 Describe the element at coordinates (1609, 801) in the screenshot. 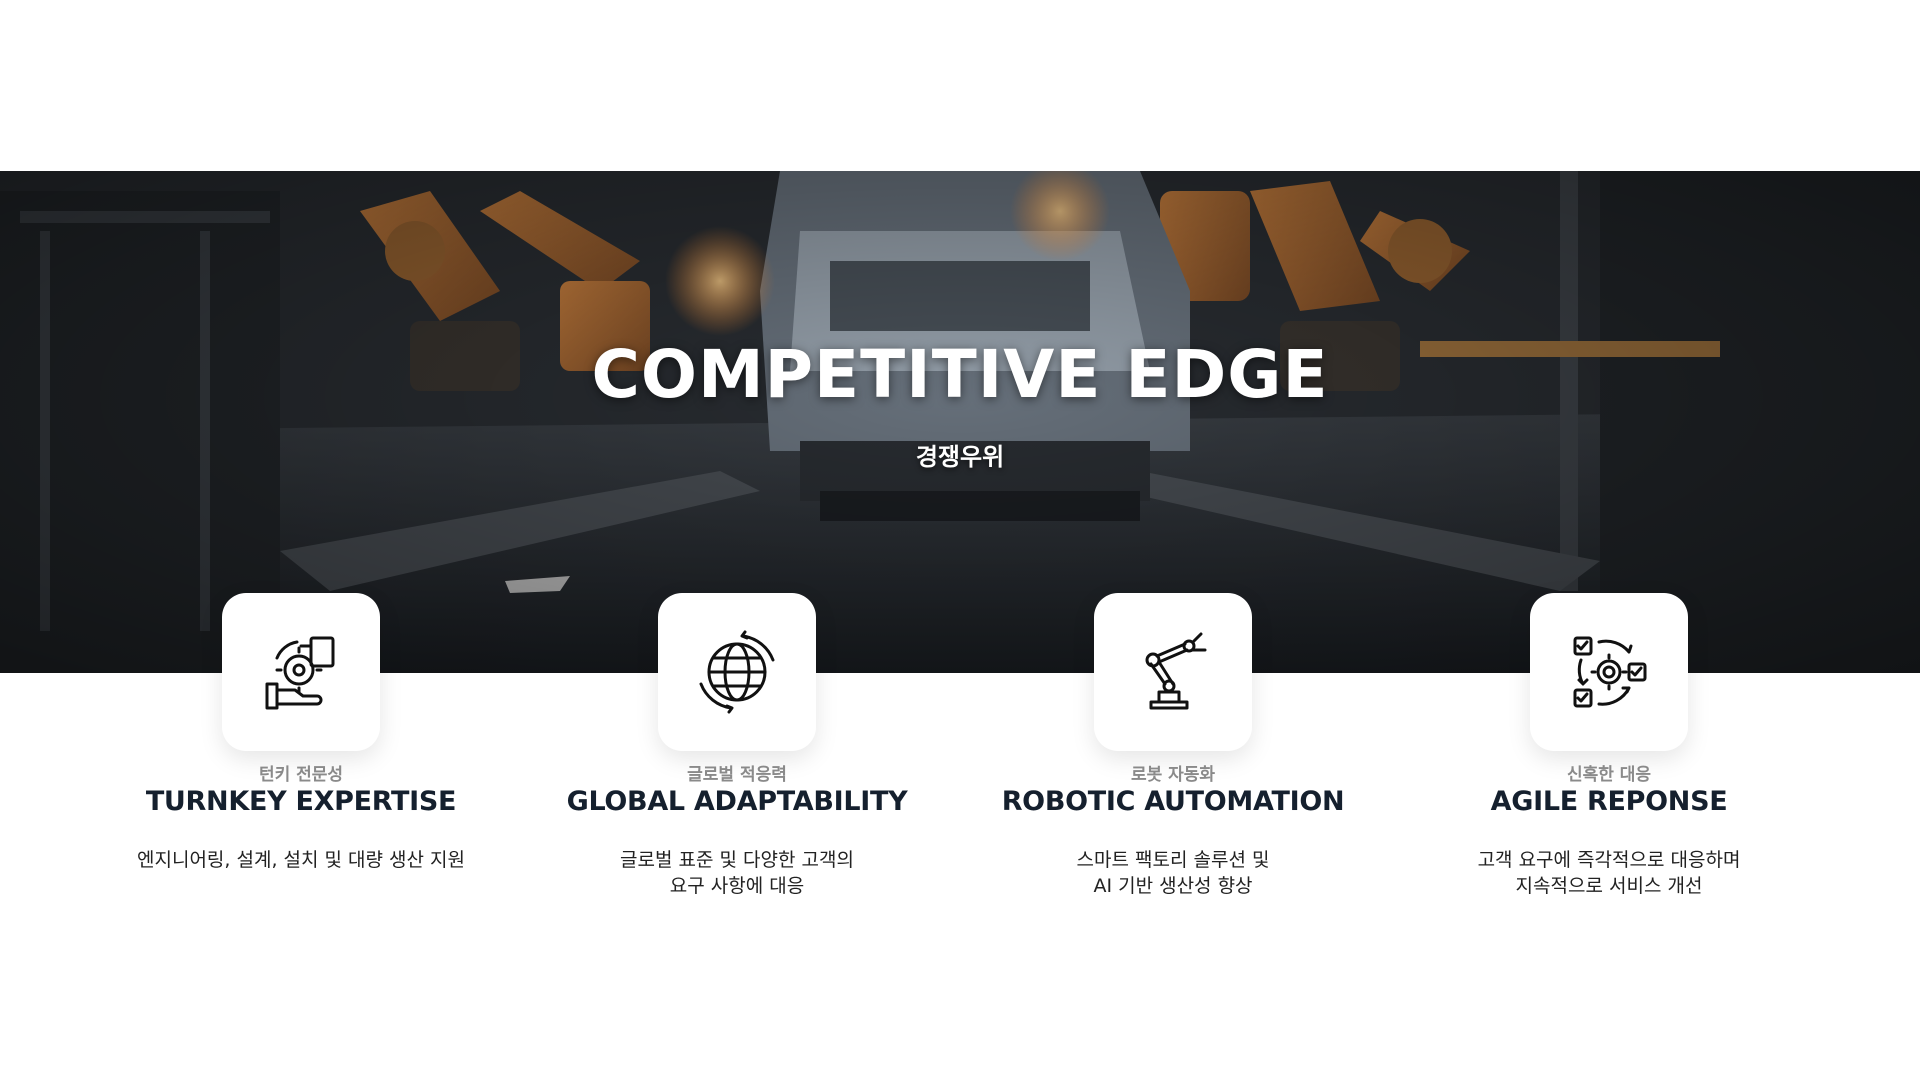

I see `feature-title: AGILE REPONSE` at that location.